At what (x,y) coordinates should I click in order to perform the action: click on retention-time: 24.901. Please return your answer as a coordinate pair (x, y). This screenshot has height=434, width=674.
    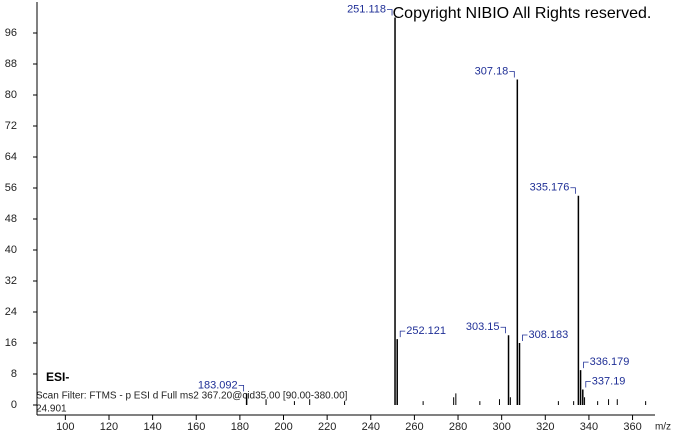
    Looking at the image, I should click on (51, 409).